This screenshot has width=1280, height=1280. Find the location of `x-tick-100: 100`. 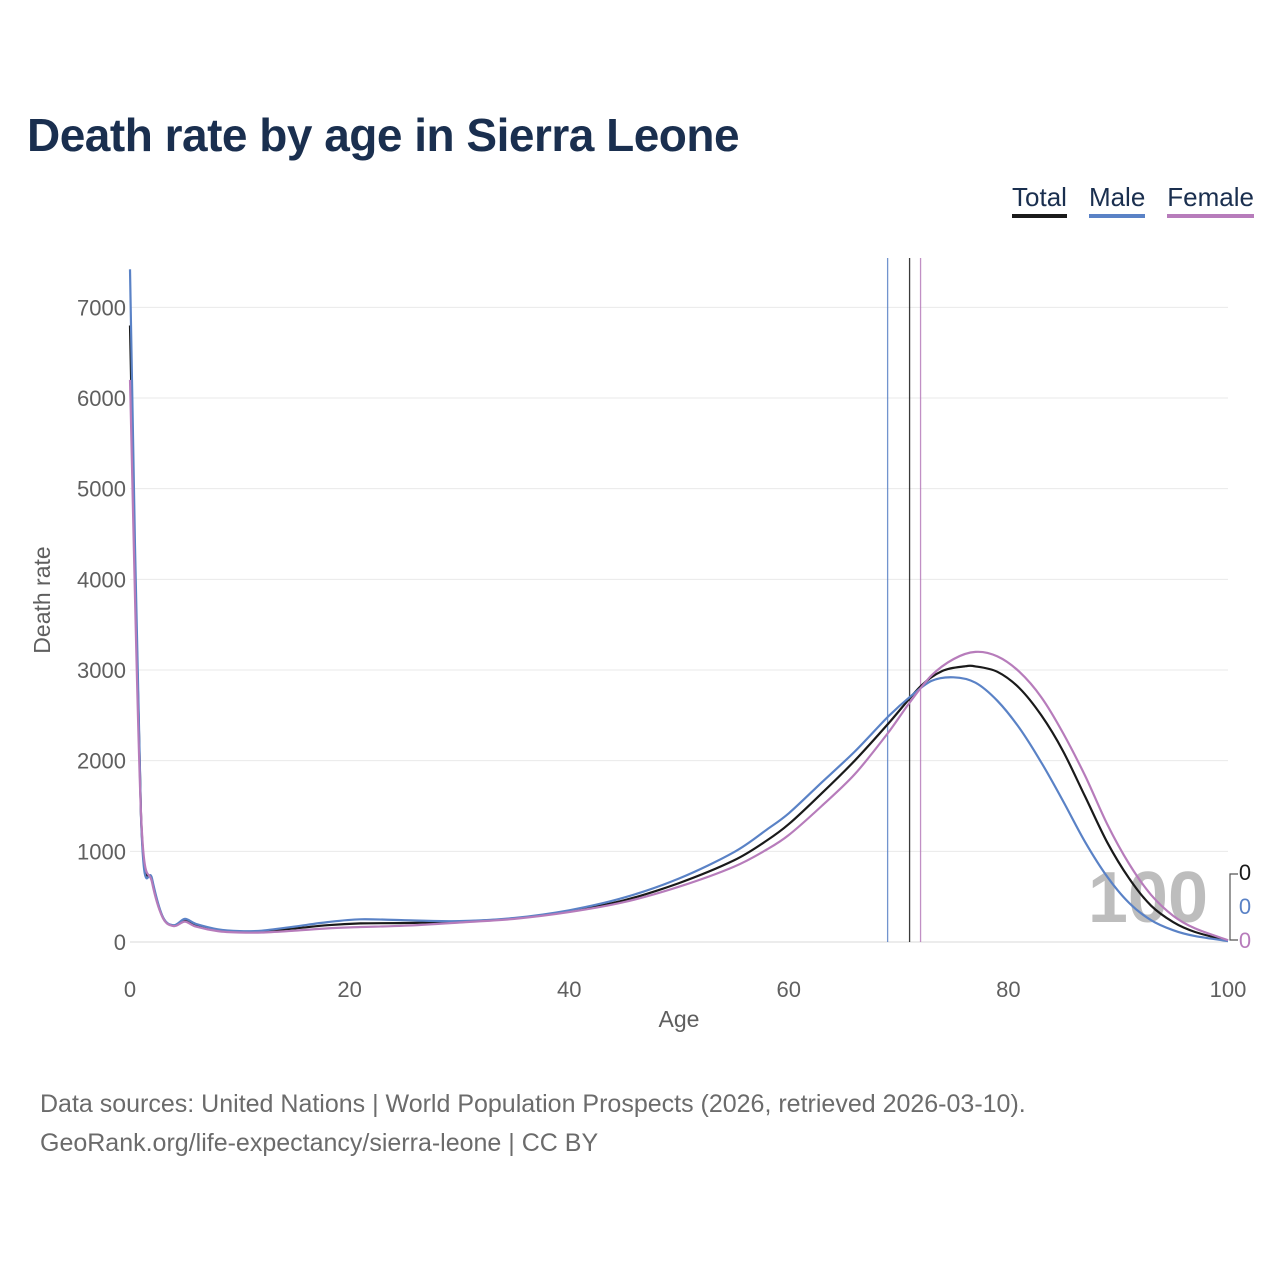

x-tick-100: 100 is located at coordinates (1228, 989).